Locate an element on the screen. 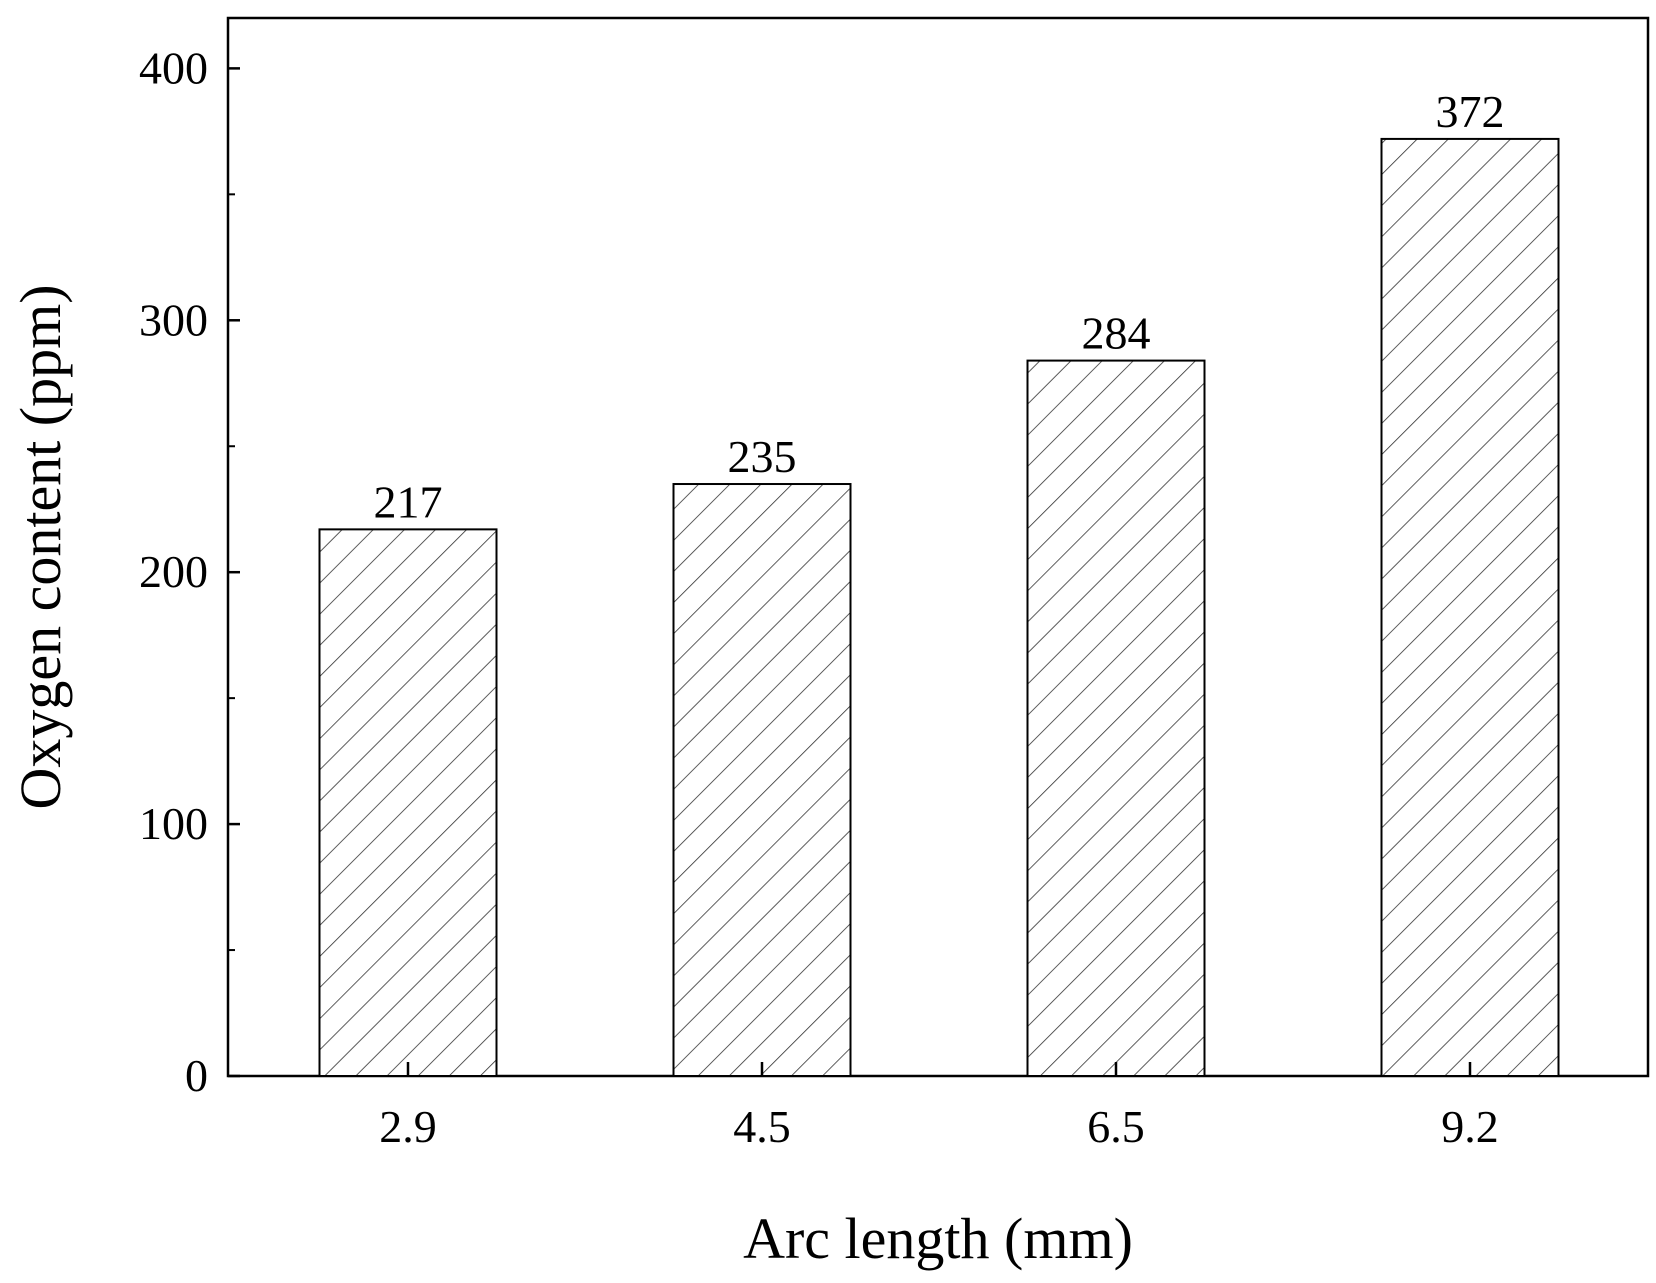  x-tick-label: 2.9 is located at coordinates (408, 1126).